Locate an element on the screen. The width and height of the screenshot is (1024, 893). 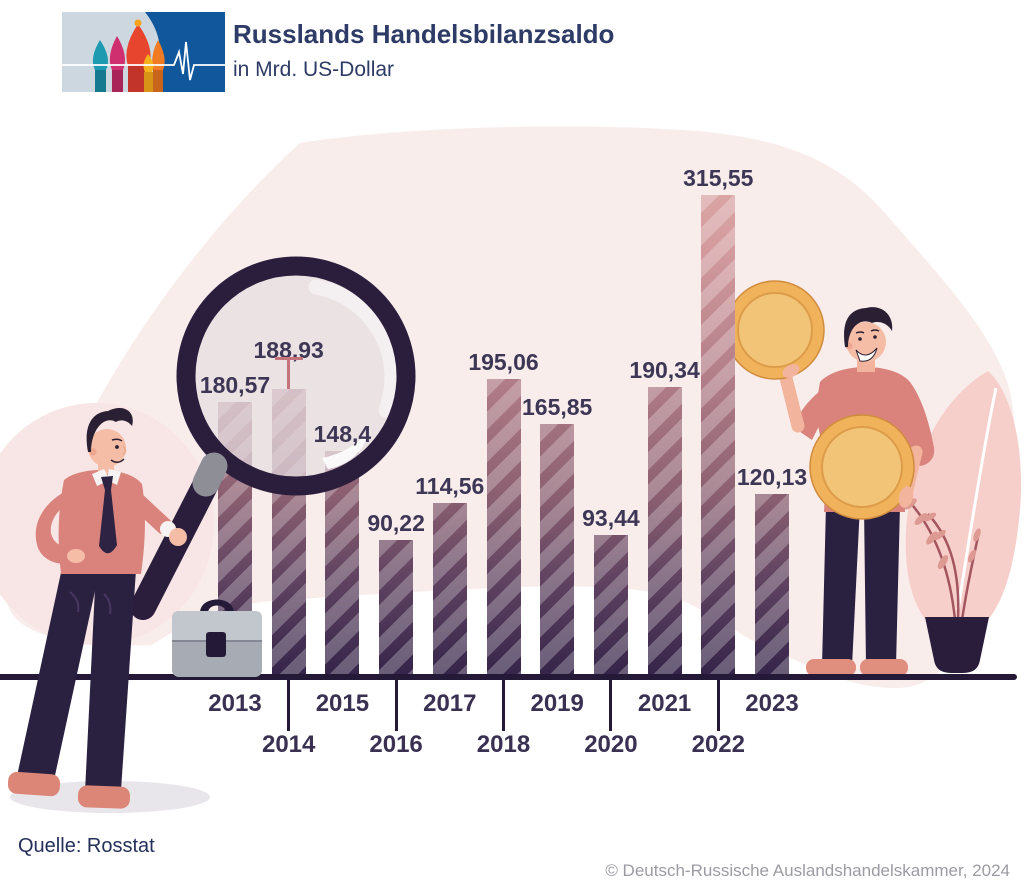
magnifier-collar is located at coordinates (210, 474).